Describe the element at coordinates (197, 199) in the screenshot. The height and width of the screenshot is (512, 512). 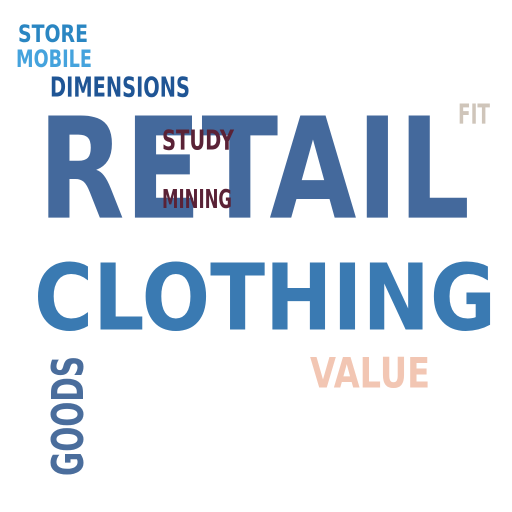
I see `word-mining: MINING` at that location.